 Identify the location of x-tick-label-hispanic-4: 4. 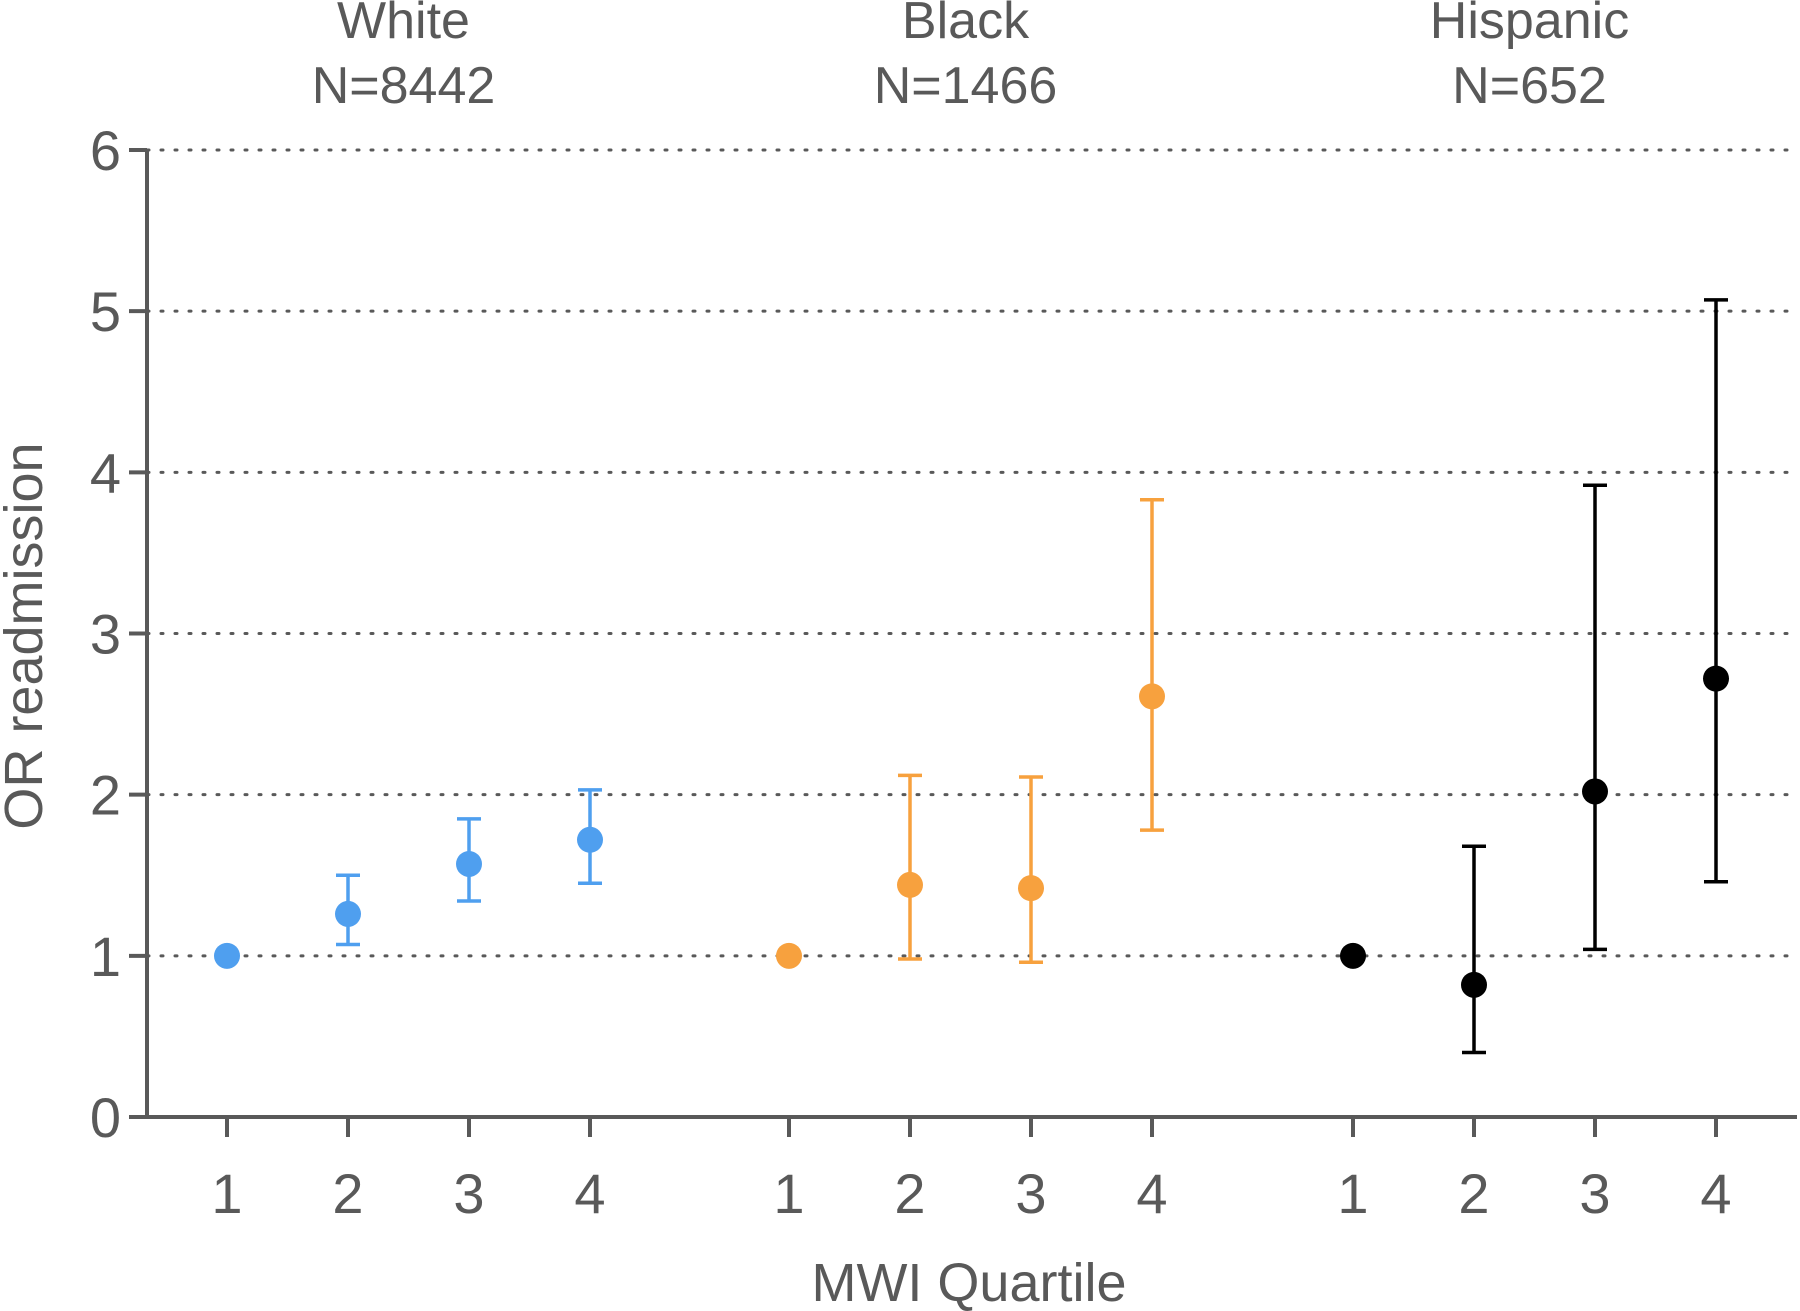
(1715, 1193).